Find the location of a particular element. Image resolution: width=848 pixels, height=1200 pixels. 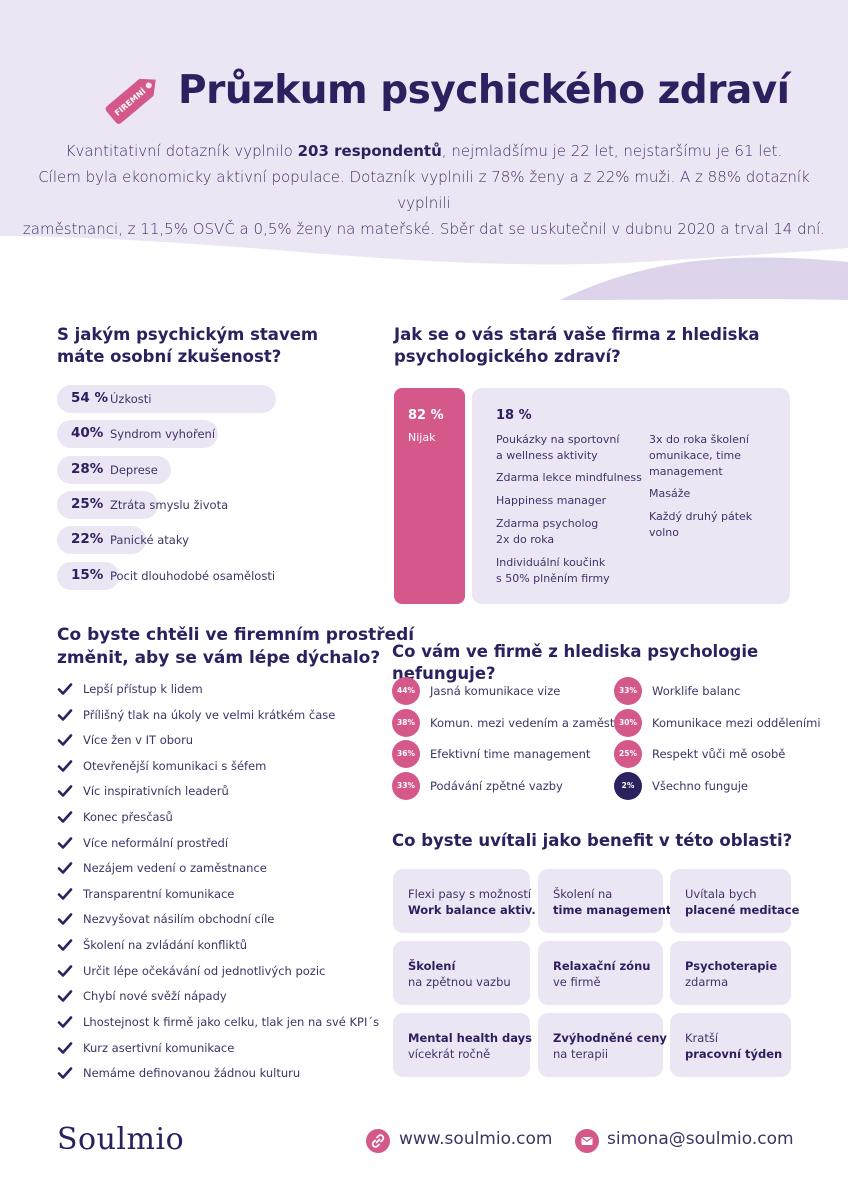

wishes-title-line2: změnit, aby se vám lépe dýchalo? is located at coordinates (219, 658).